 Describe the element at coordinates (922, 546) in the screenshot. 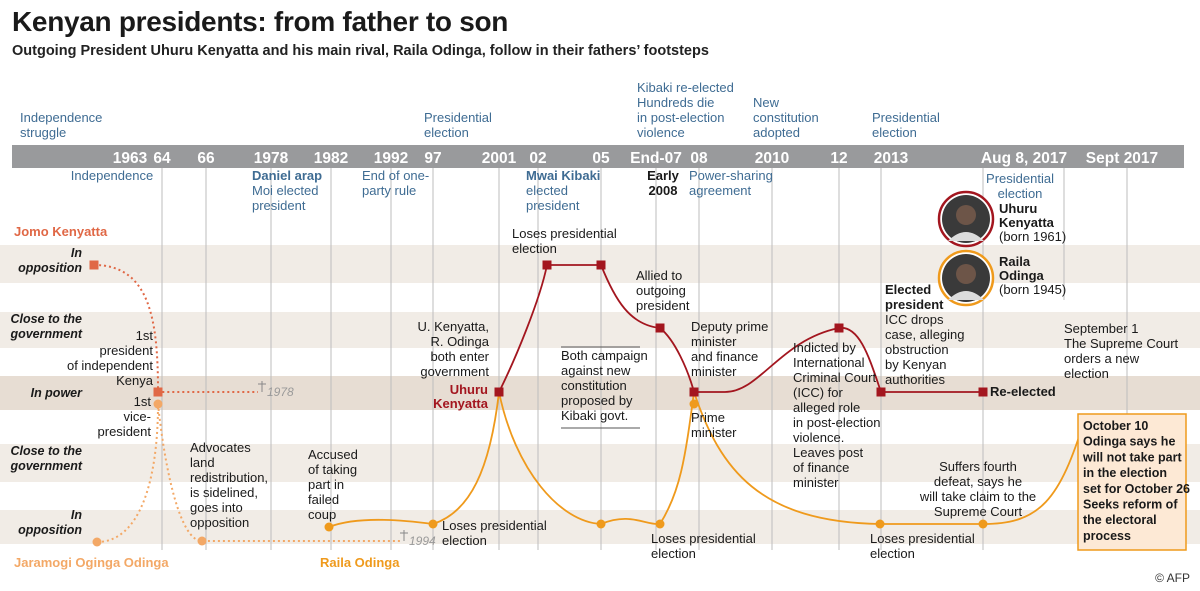

I see `annotation-loses-13: Loses presidential election` at that location.